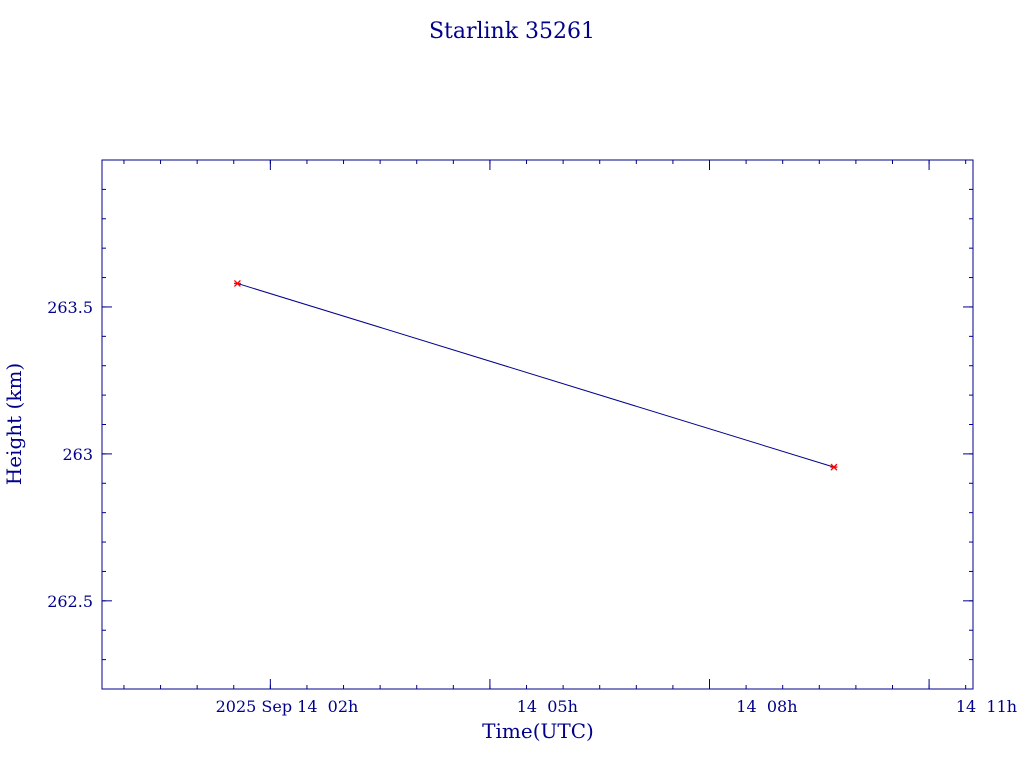  I want to click on y-tick-label: 262.5, so click(70, 601).